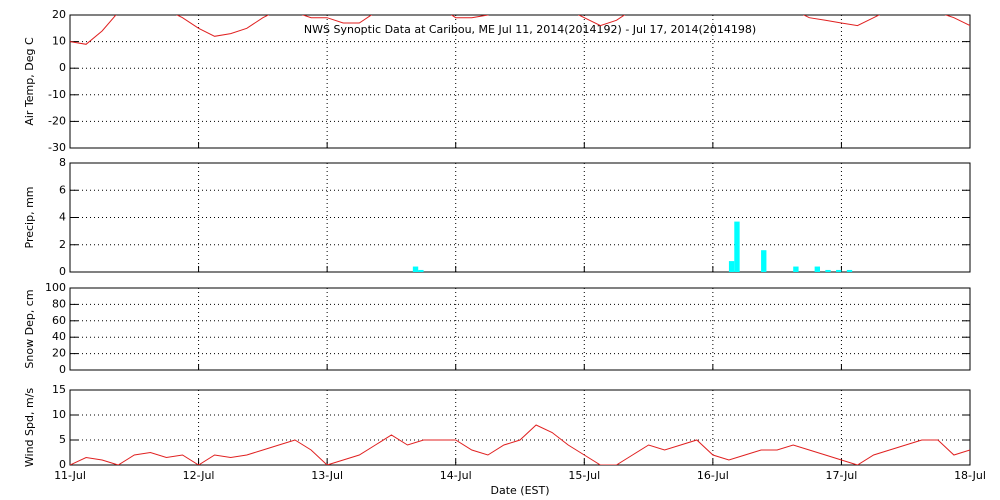 The height and width of the screenshot is (500, 1000). Describe the element at coordinates (199, 475) in the screenshot. I see `x-tick-label: 12-Jul` at that location.